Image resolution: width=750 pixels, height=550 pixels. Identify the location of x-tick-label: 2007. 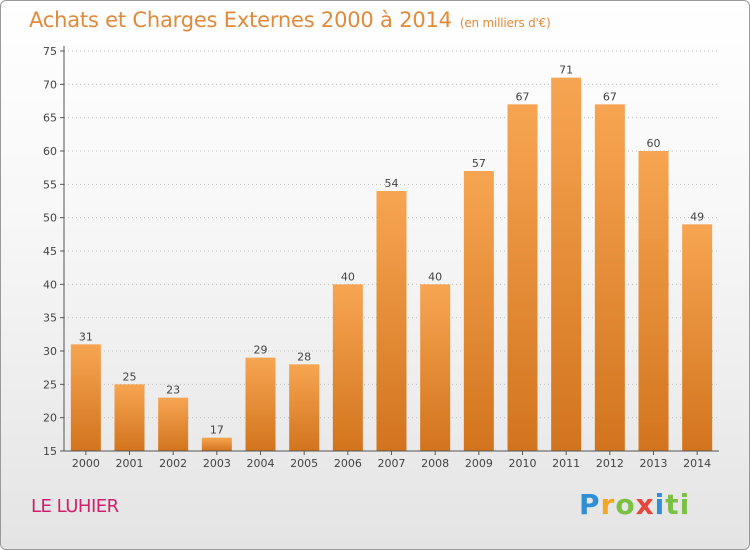
(392, 463).